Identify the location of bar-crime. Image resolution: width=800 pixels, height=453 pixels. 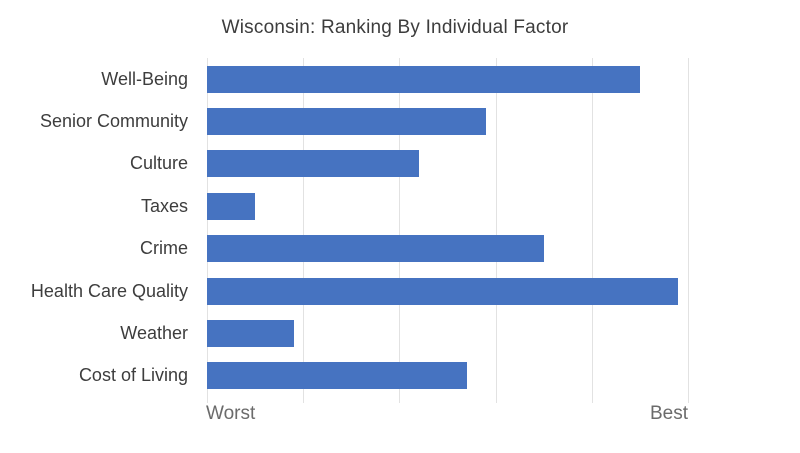
(375, 249).